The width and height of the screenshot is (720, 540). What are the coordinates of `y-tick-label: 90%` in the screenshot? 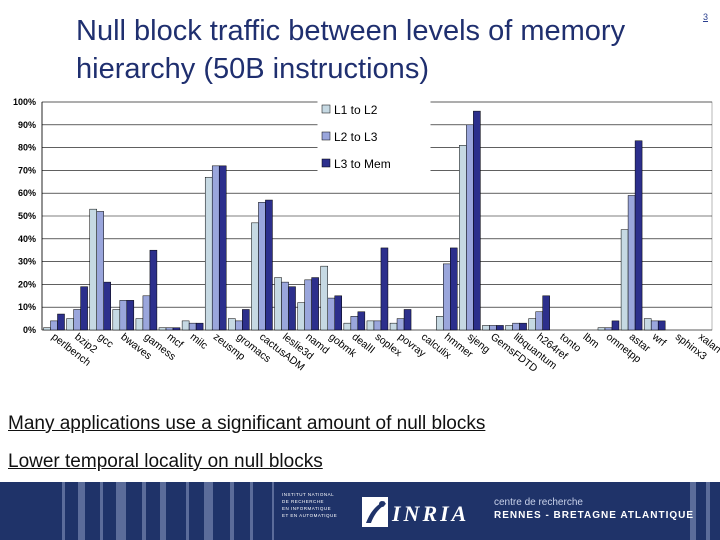 It's located at (27, 125).